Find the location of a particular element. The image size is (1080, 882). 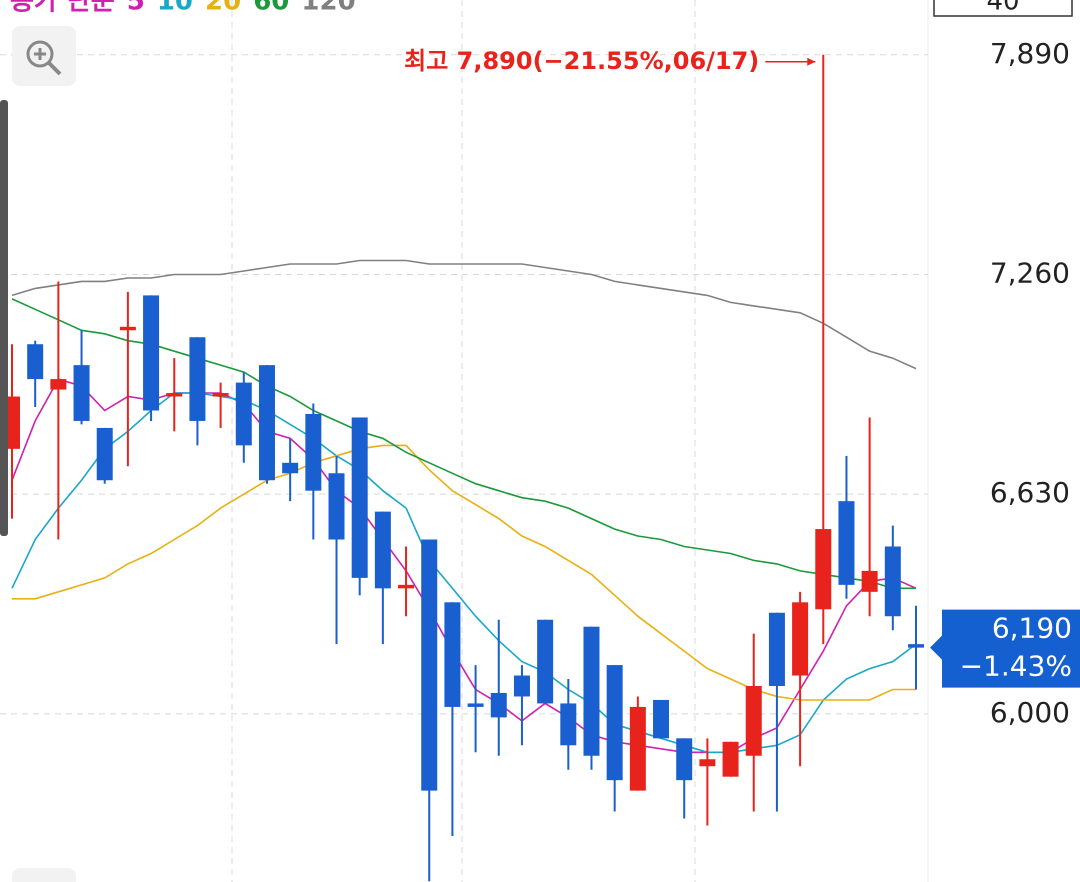

legend-prefix: 종가 단순 is located at coordinates (62, 8).